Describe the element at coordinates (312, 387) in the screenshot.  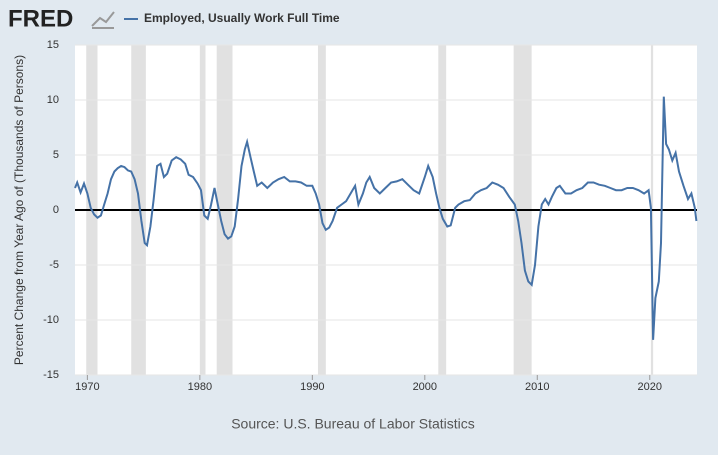
I see `x-tick-label: 1990` at that location.